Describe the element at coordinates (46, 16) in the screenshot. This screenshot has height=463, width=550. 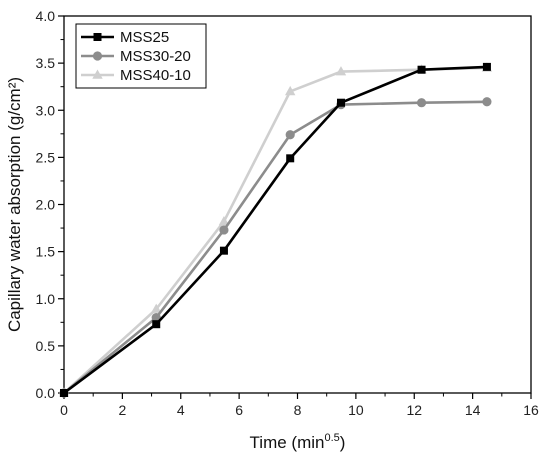
I see `y-tick-label: 4.0` at that location.